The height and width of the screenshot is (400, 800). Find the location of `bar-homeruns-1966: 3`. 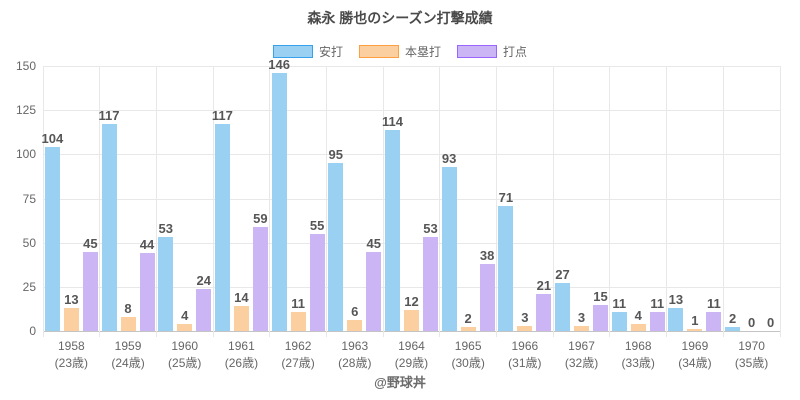

bar-homeruns-1966: 3 is located at coordinates (525, 321).